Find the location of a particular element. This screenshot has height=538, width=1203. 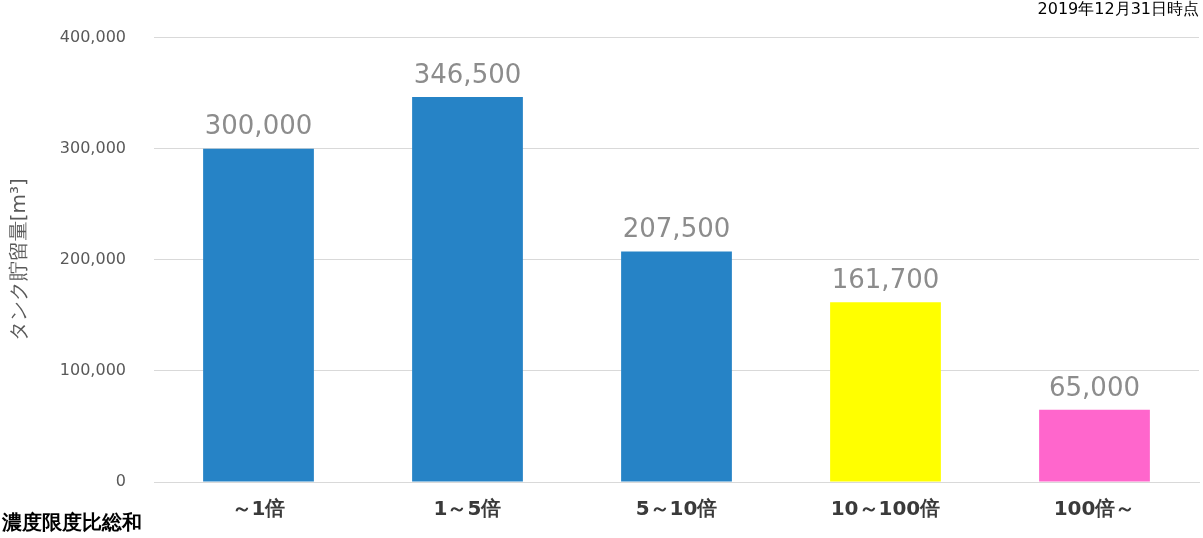

y-axis-title: タンク貯留量[m³] is located at coordinates (18, 260).